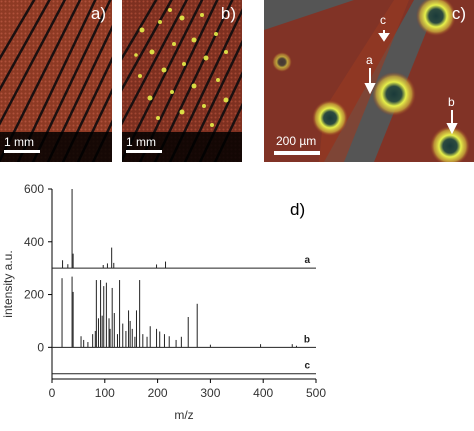 Image resolution: width=474 pixels, height=431 pixels. I want to click on panel-a-tissue-stripes, so click(56, 81).